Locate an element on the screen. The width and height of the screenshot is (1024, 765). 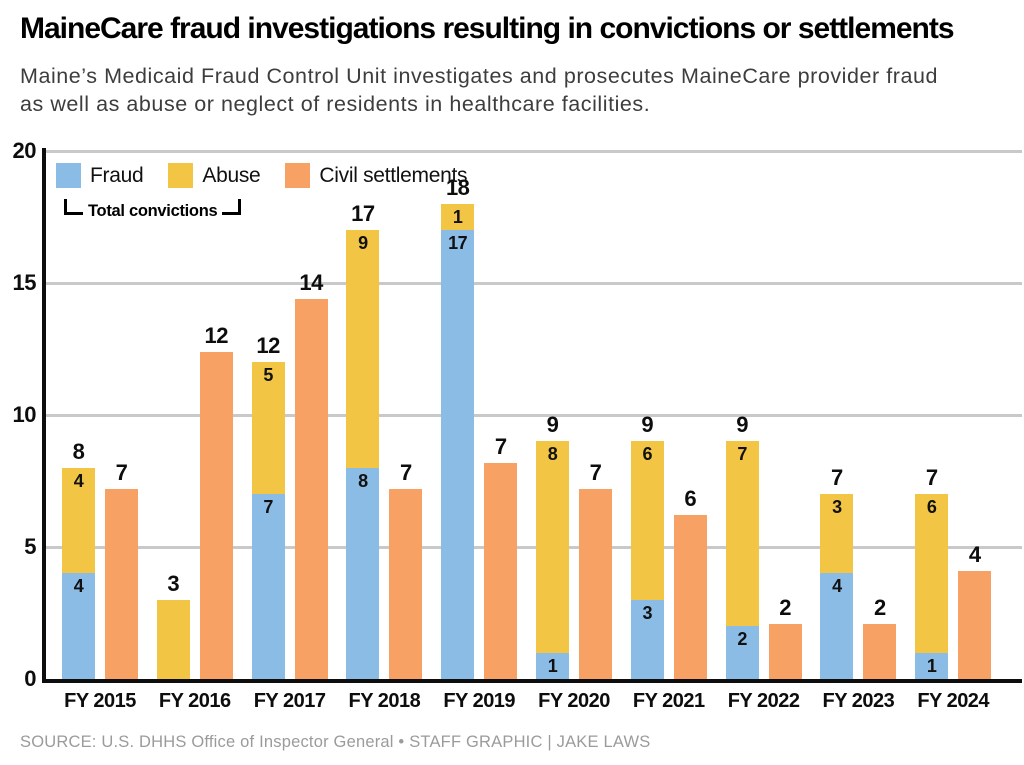
fraud-value-label: 17 is located at coordinates (458, 243).